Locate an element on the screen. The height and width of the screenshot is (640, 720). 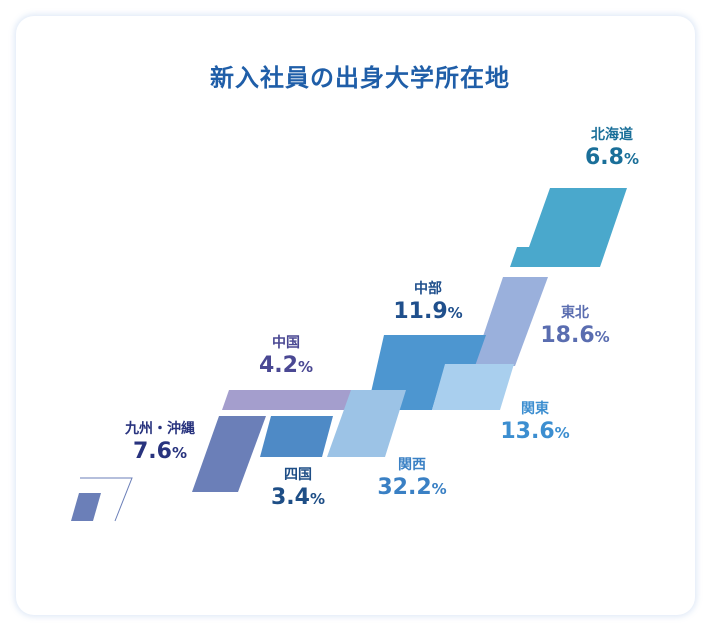
region-unit-hokkaido: % is located at coordinates (631, 159).